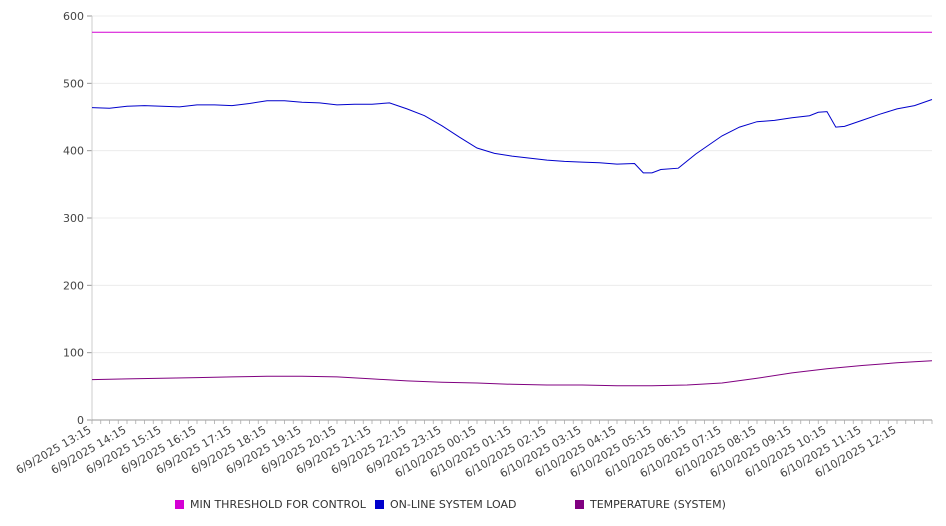 The height and width of the screenshot is (526, 946). What do you see at coordinates (73, 353) in the screenshot?
I see `y-tick-label: 100` at bounding box center [73, 353].